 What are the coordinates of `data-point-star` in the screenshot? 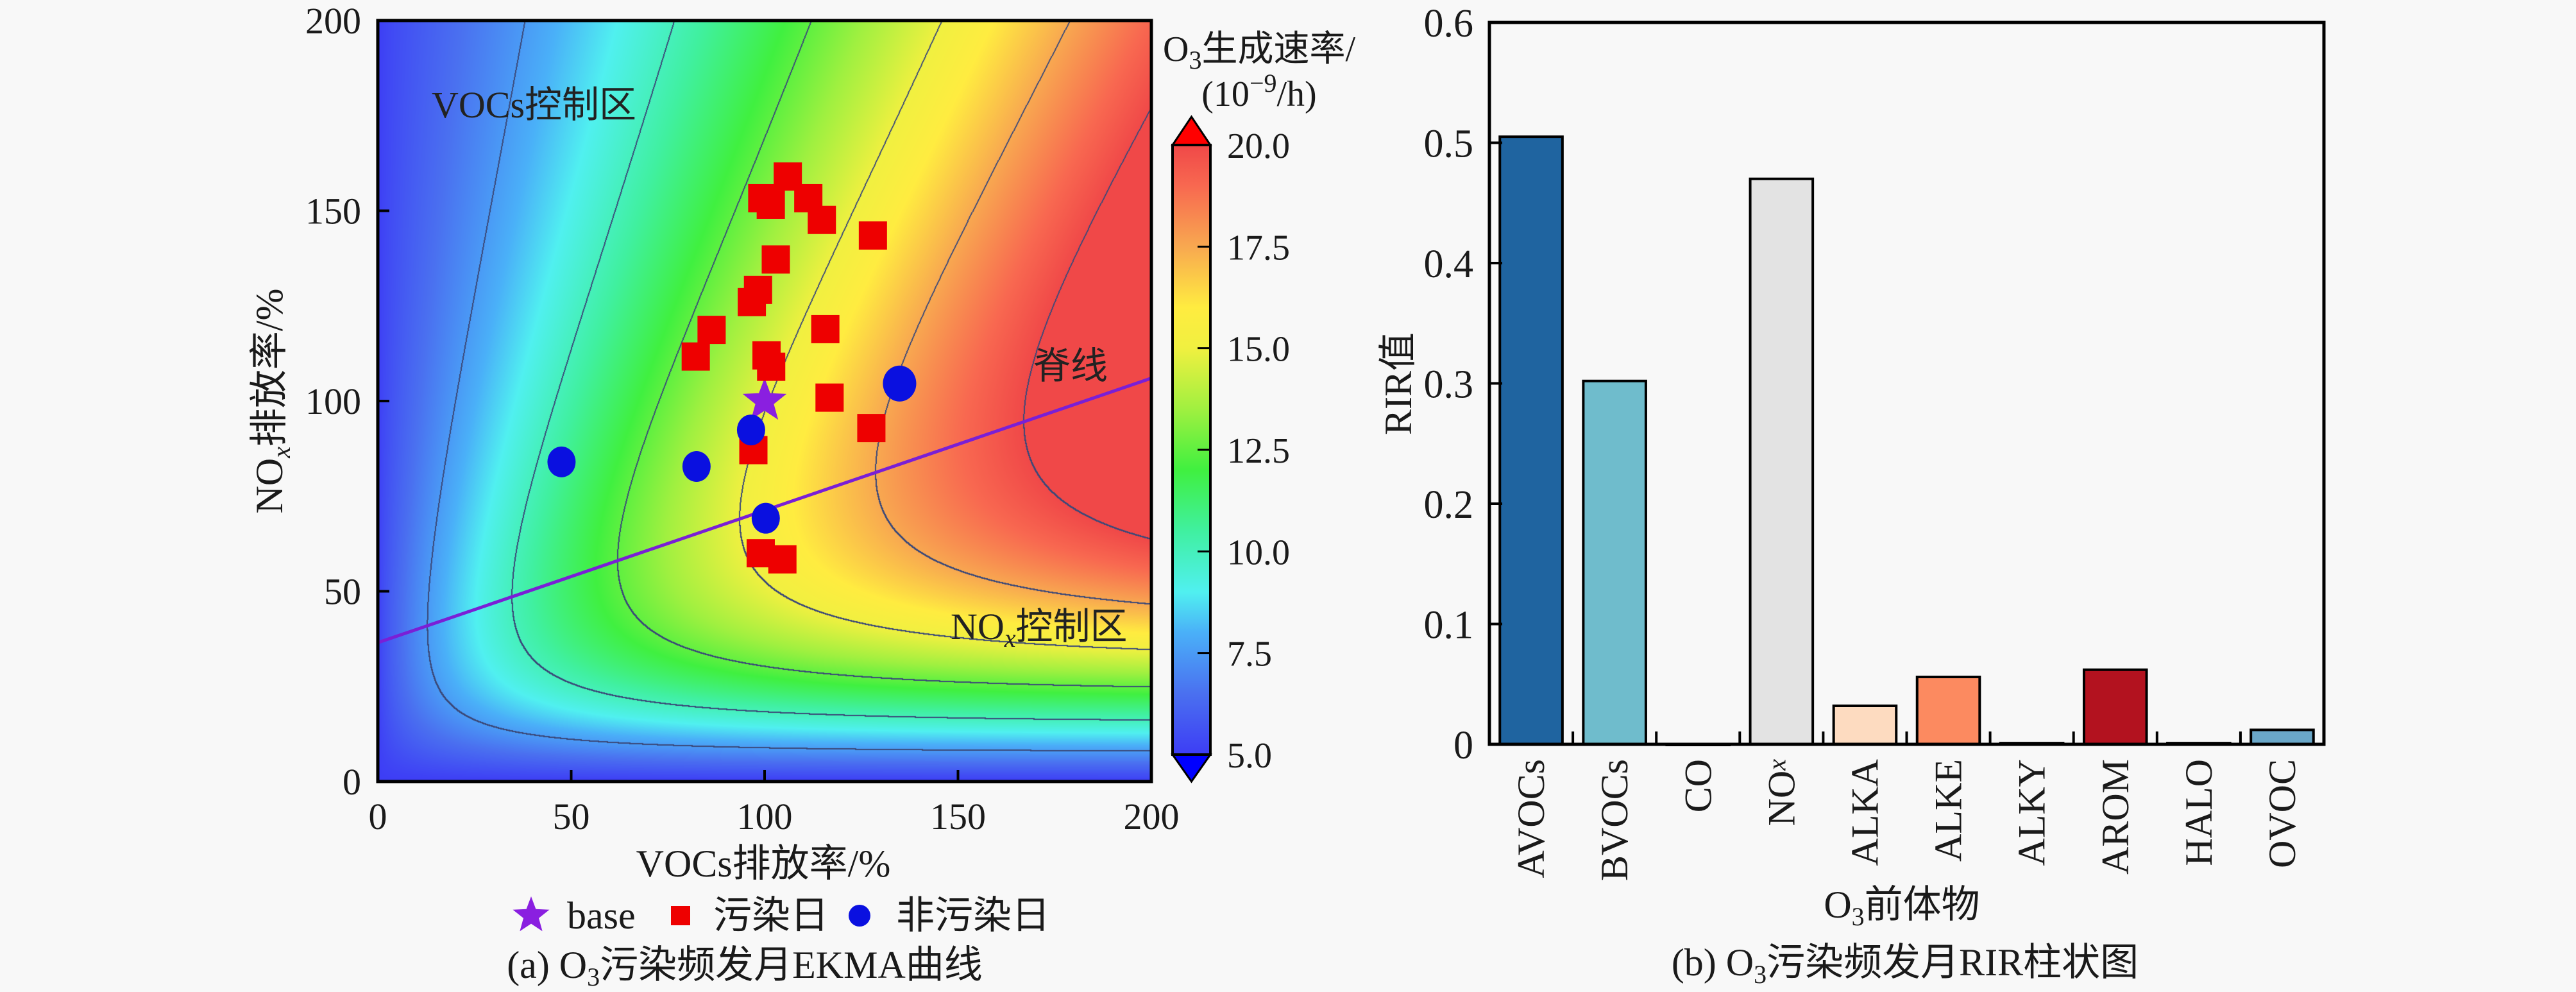 It's located at (764, 399).